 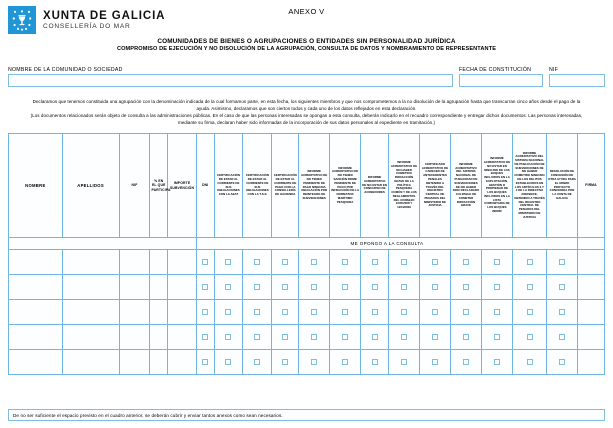 I want to click on nombre-comunidad-input, so click(x=230, y=80).